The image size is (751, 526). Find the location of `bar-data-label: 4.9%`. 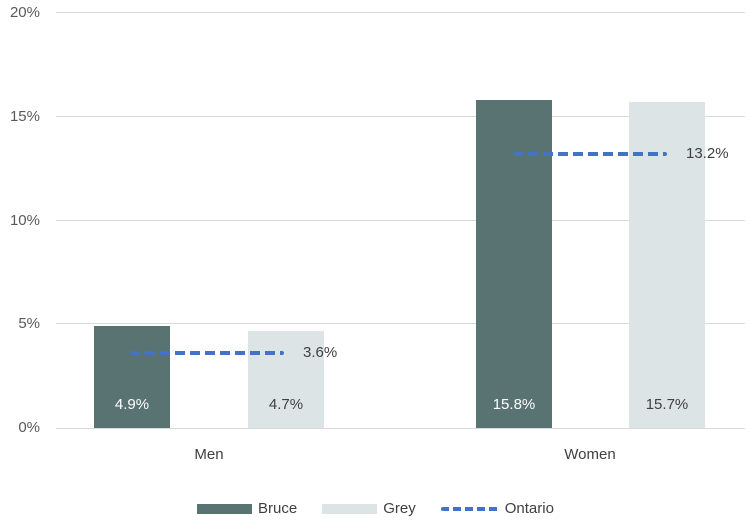

bar-data-label: 4.9% is located at coordinates (132, 404).